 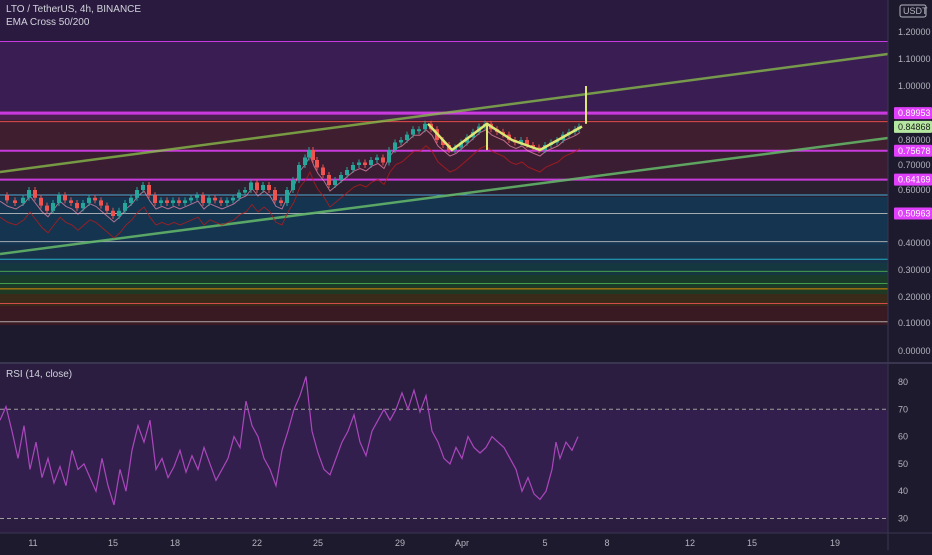 What do you see at coordinates (914, 243) in the screenshot?
I see `y-axis-tick-label: 0.40000` at bounding box center [914, 243].